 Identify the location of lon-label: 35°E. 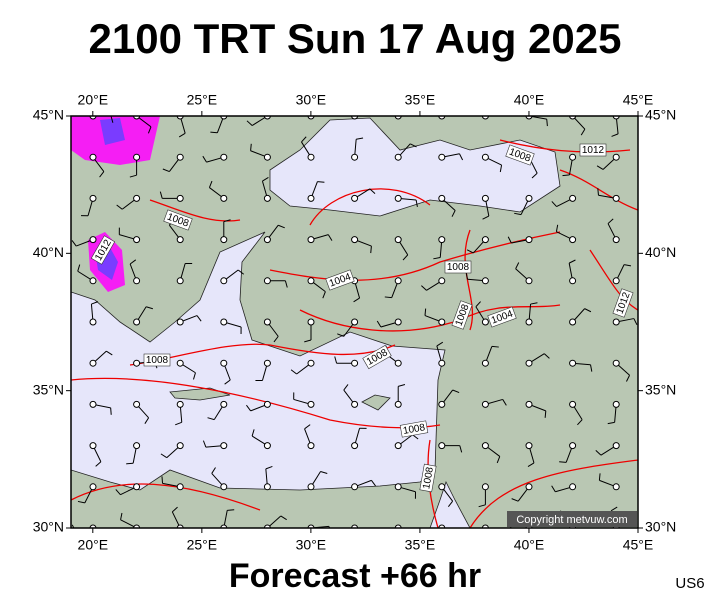
(420, 100).